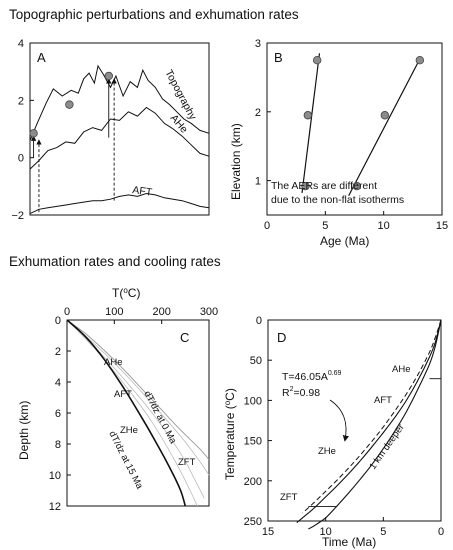 This screenshot has height=550, width=453. Describe the element at coordinates (383, 532) in the screenshot. I see `panel-d-x-tick-label: 5` at that location.